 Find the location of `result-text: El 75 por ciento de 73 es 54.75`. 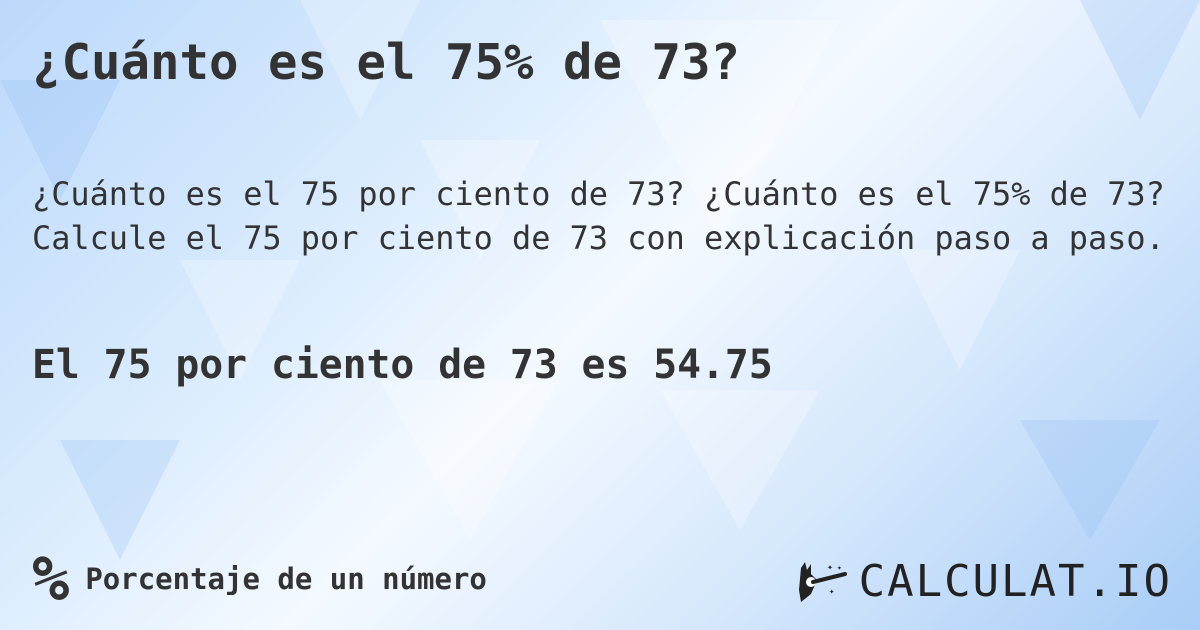

result-text: El 75 por ciento de 73 es 54.75 is located at coordinates (402, 365).